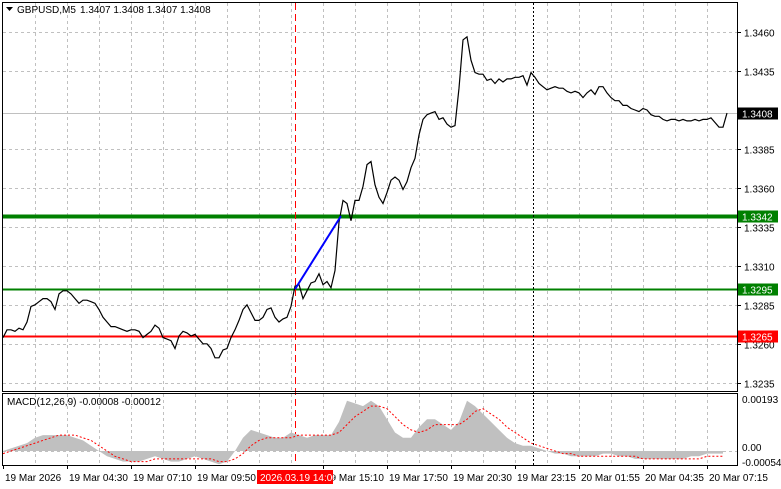 The width and height of the screenshot is (781, 489). I want to click on x-tick-label: 20 Mar 01:55, so click(610, 478).